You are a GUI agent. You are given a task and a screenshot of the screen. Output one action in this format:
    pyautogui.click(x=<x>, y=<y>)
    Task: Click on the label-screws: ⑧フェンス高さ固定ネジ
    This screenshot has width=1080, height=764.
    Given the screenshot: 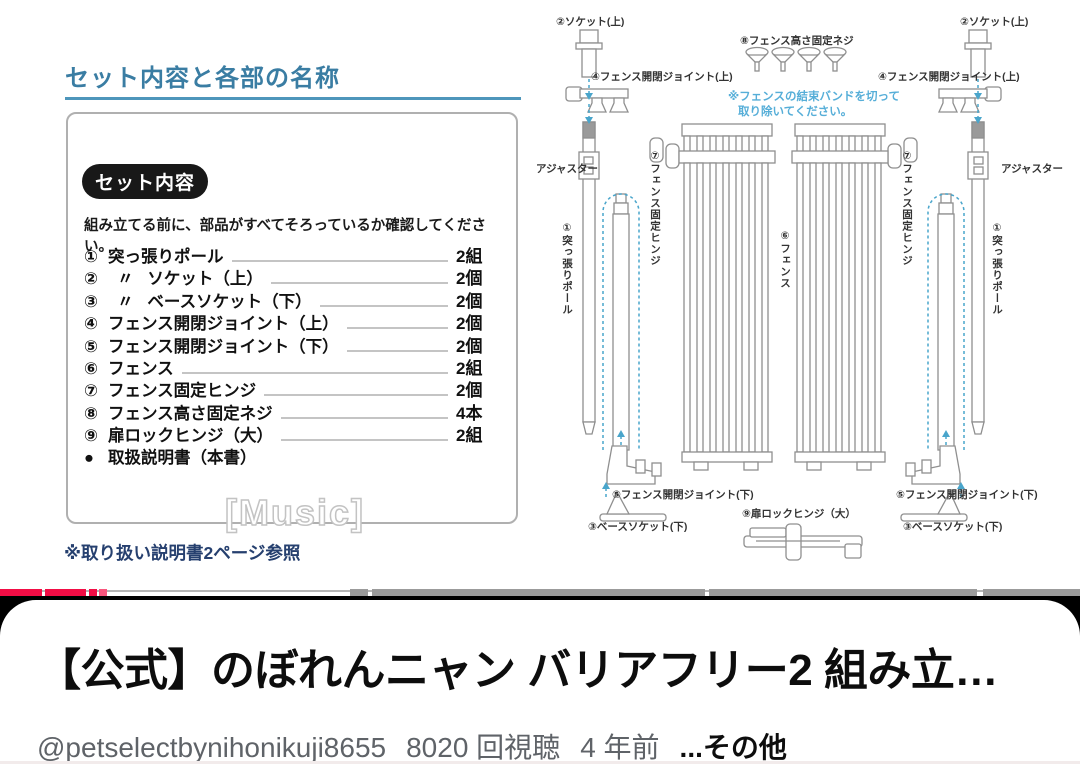 What is the action you would take?
    pyautogui.click(x=797, y=41)
    